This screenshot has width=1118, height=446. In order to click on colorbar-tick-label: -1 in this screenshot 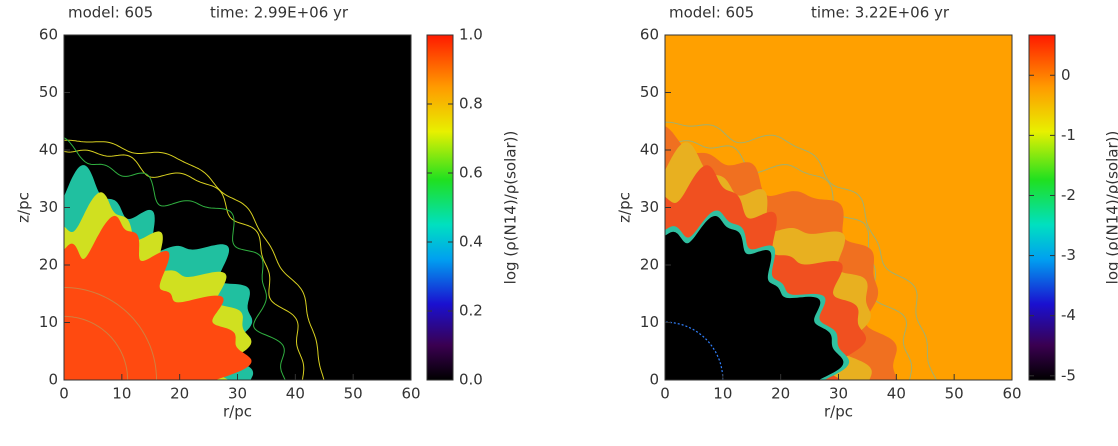, I will do `click(1068, 135)`.